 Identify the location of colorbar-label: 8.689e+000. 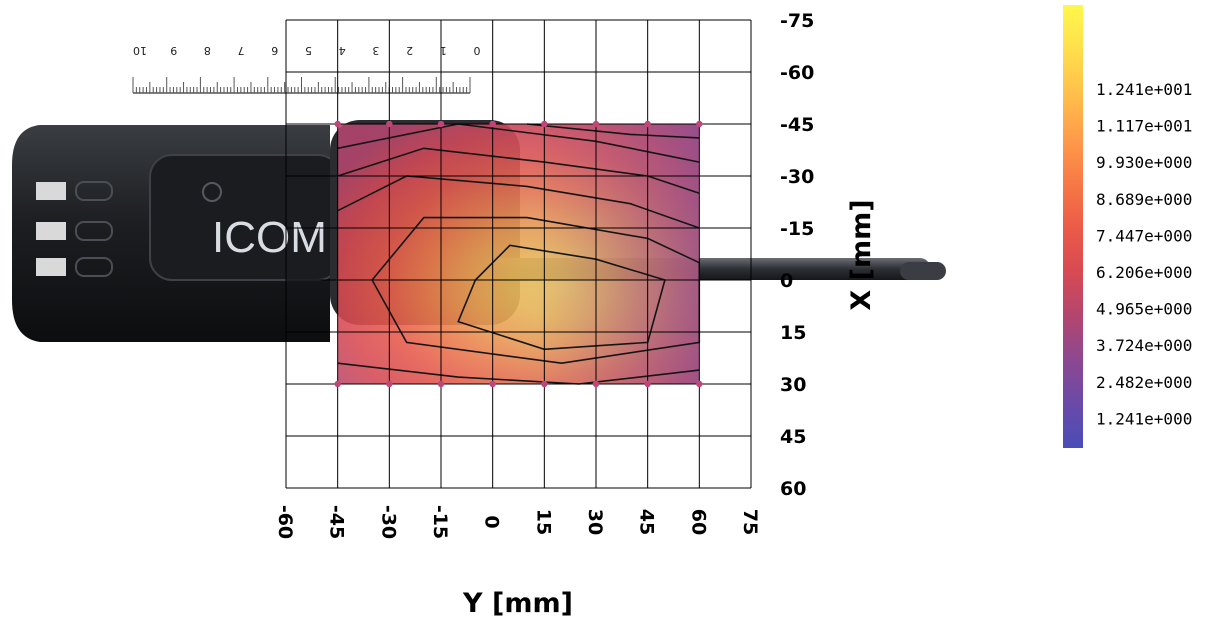
(1144, 199).